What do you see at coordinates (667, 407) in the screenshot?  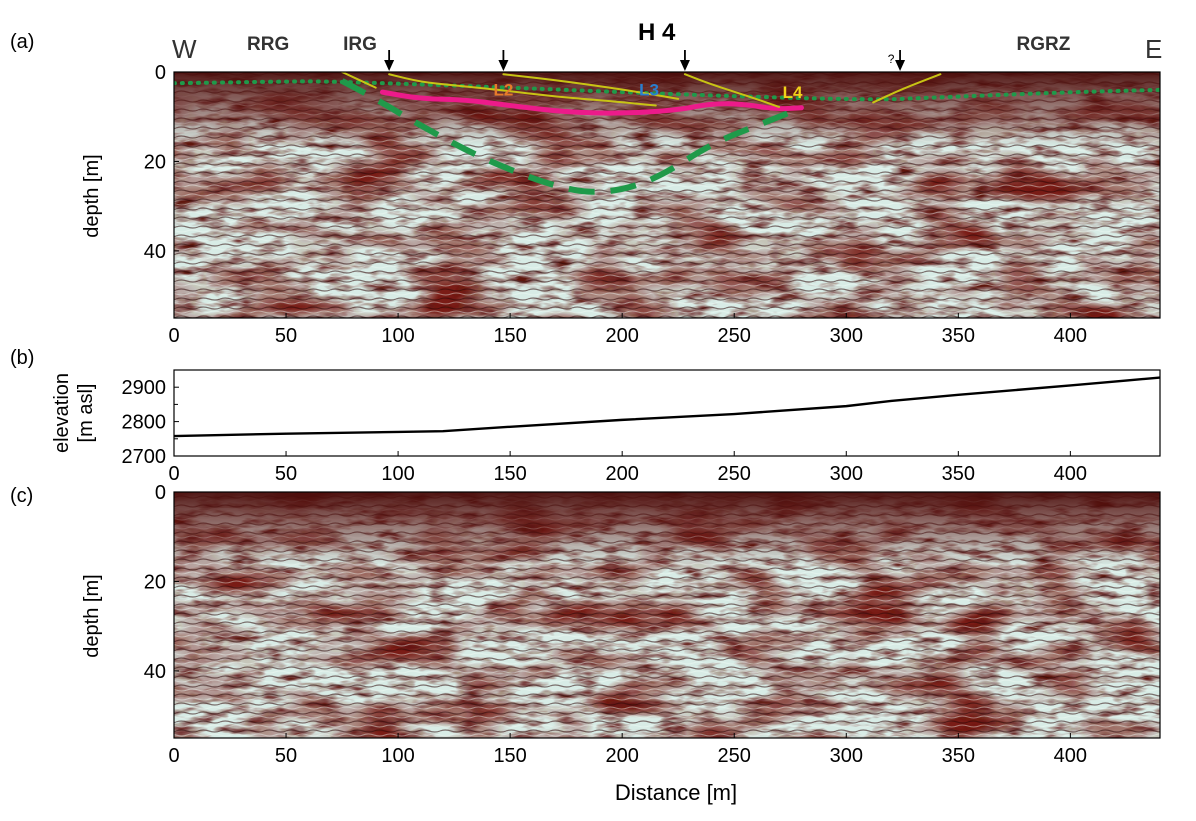 I see `elevation-profile-line` at bounding box center [667, 407].